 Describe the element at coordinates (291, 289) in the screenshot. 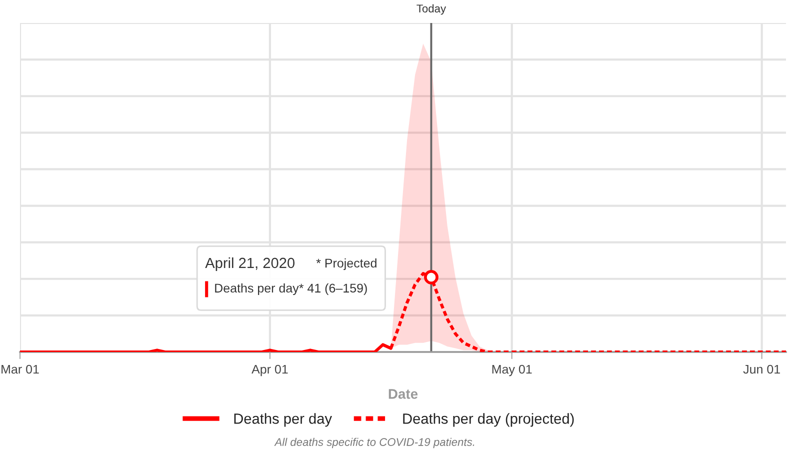

I see `annotation: Deaths per day* 41 (6–159)` at that location.